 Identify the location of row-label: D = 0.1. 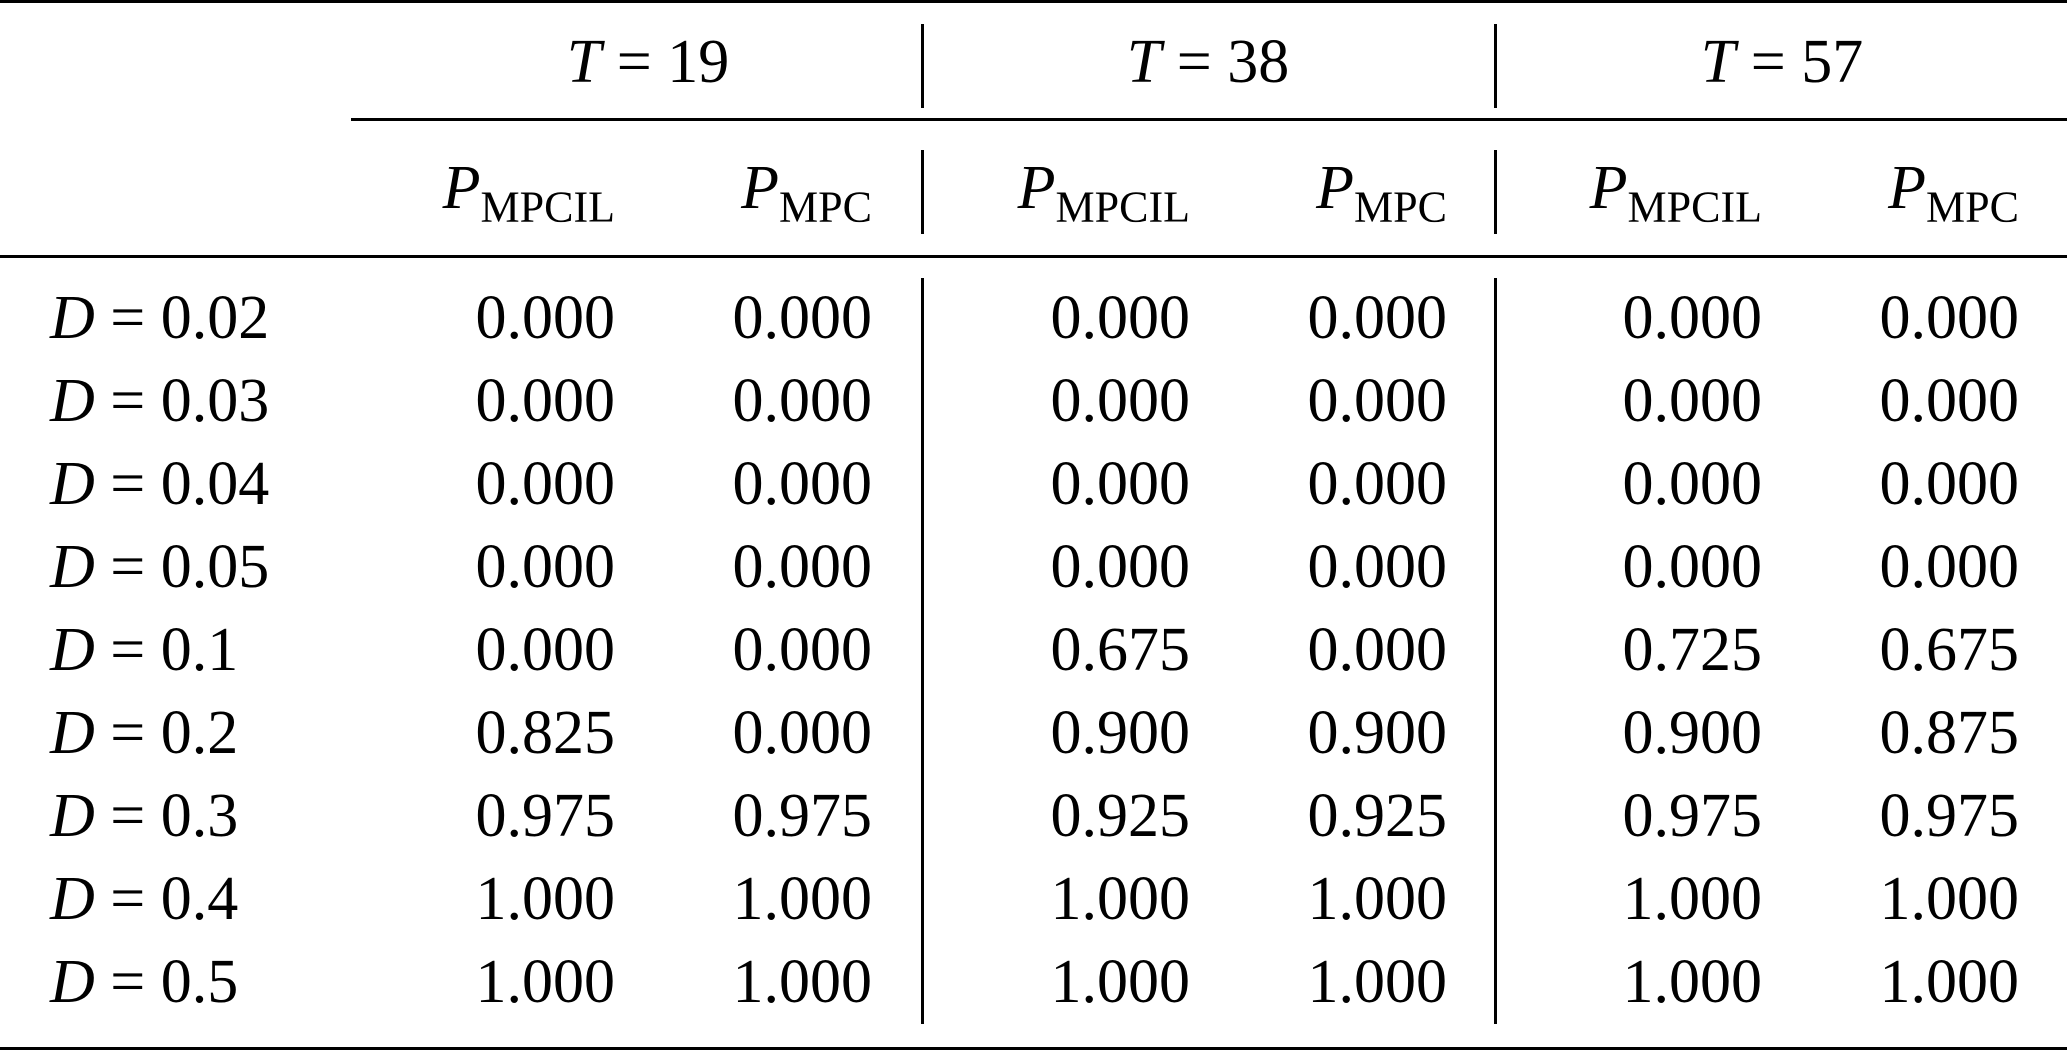
(144, 650).